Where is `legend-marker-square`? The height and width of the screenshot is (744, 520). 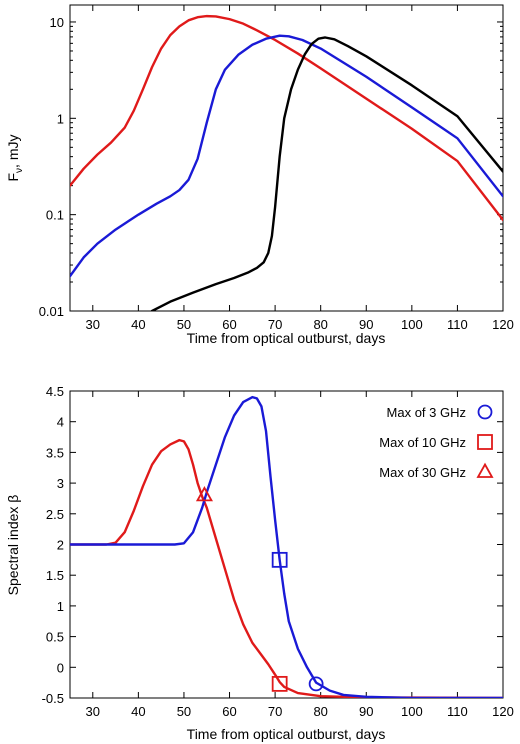
legend-marker-square is located at coordinates (485, 442).